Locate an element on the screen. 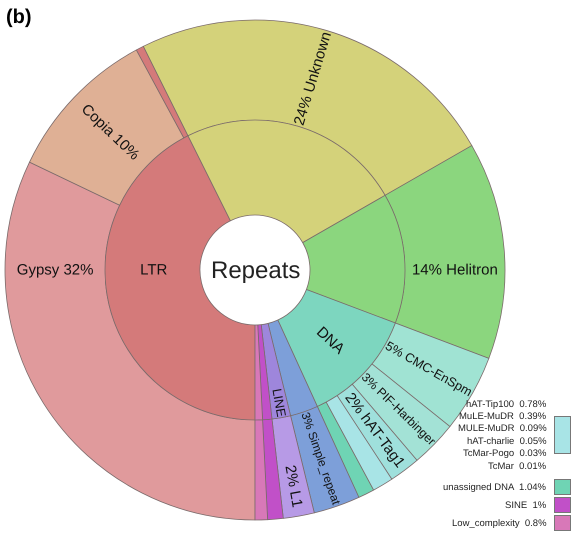 This screenshot has width=573, height=540. slice-label: 14% Helitron is located at coordinates (455, 270).